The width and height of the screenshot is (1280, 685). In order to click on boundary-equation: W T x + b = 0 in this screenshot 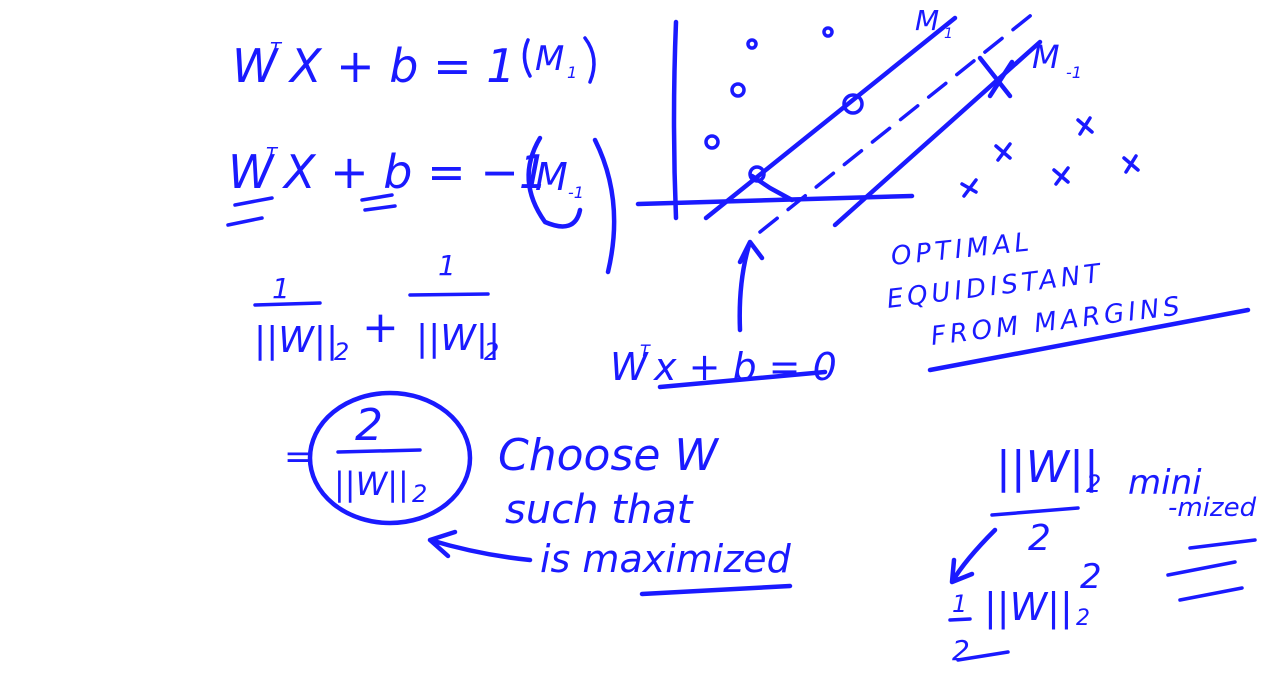, I will do `click(723, 314)`.